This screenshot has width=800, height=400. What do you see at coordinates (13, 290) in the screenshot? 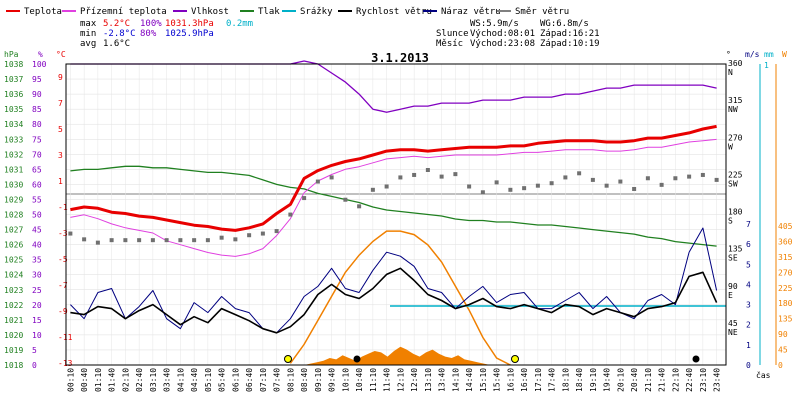
I see `pressure-tick: 1023` at bounding box center [13, 290].